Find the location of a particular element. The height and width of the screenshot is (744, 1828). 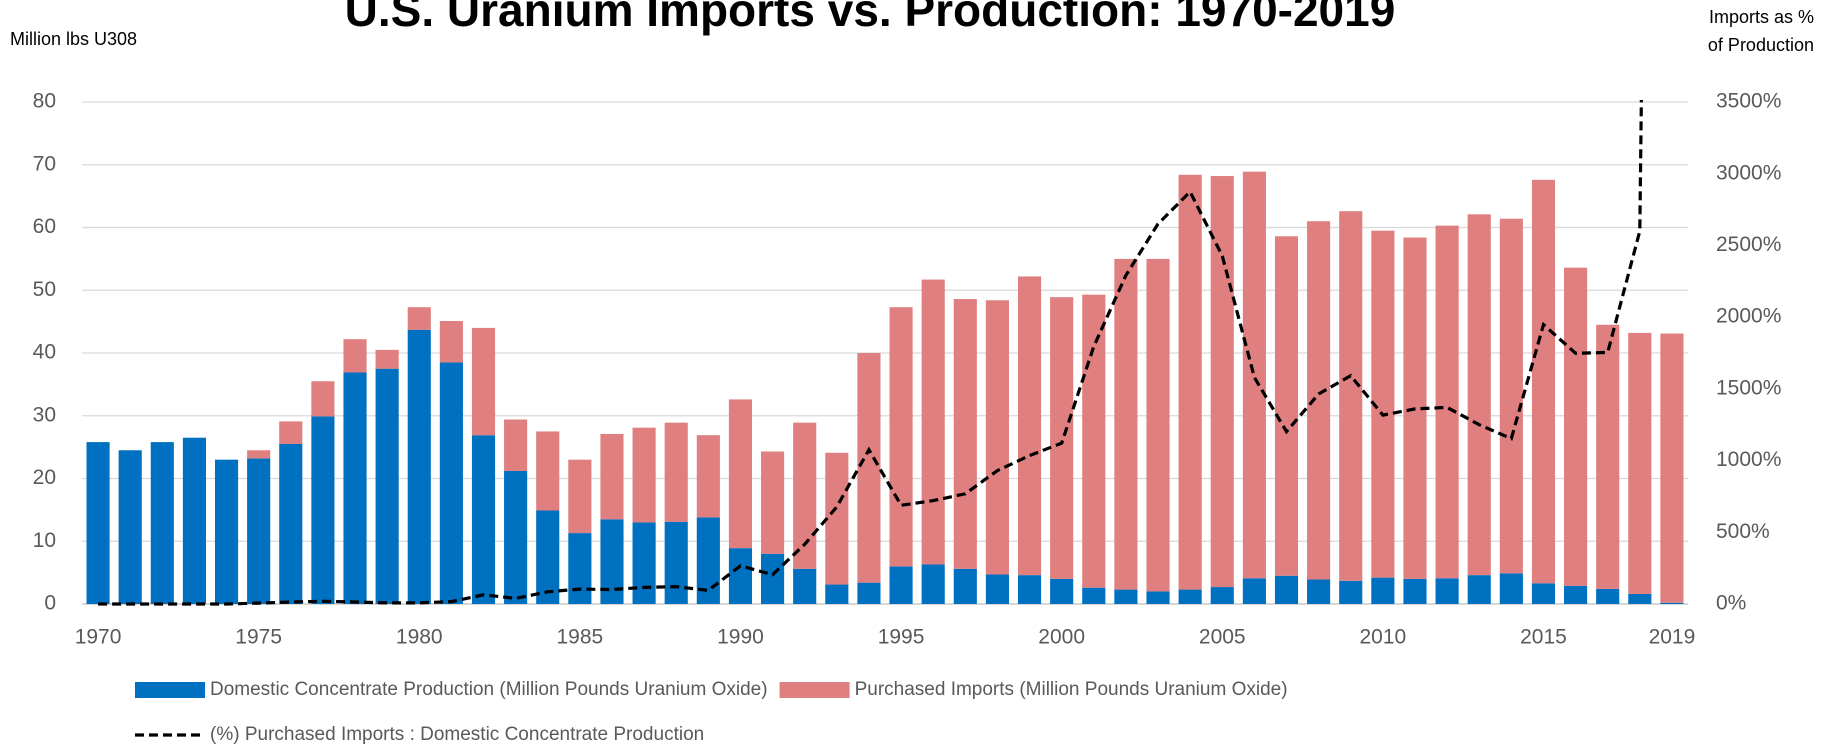

x-tick-label: 2015 is located at coordinates (1543, 637).